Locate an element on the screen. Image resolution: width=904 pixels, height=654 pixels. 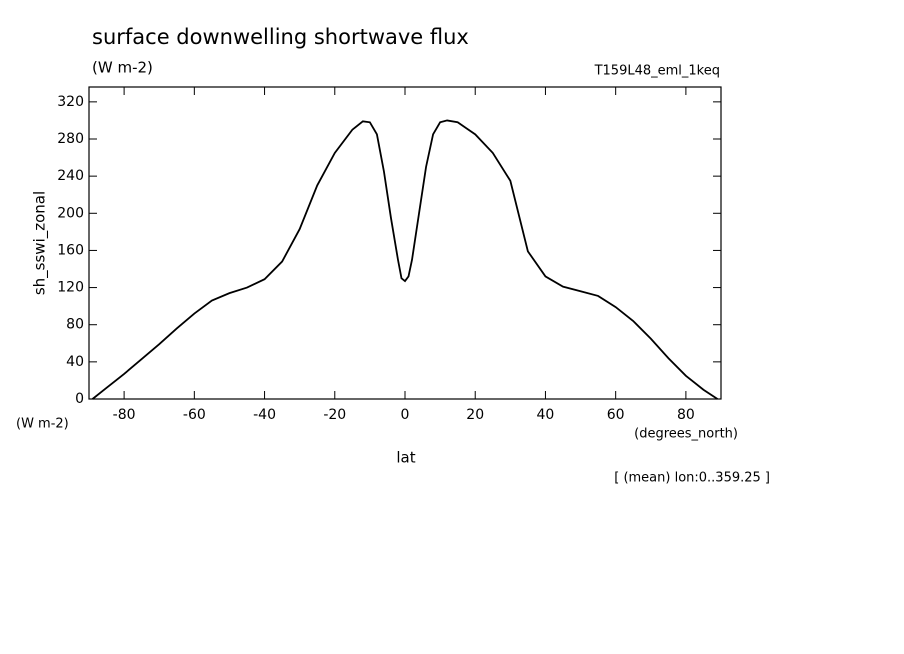
x-tick-label: 0 is located at coordinates (405, 415).